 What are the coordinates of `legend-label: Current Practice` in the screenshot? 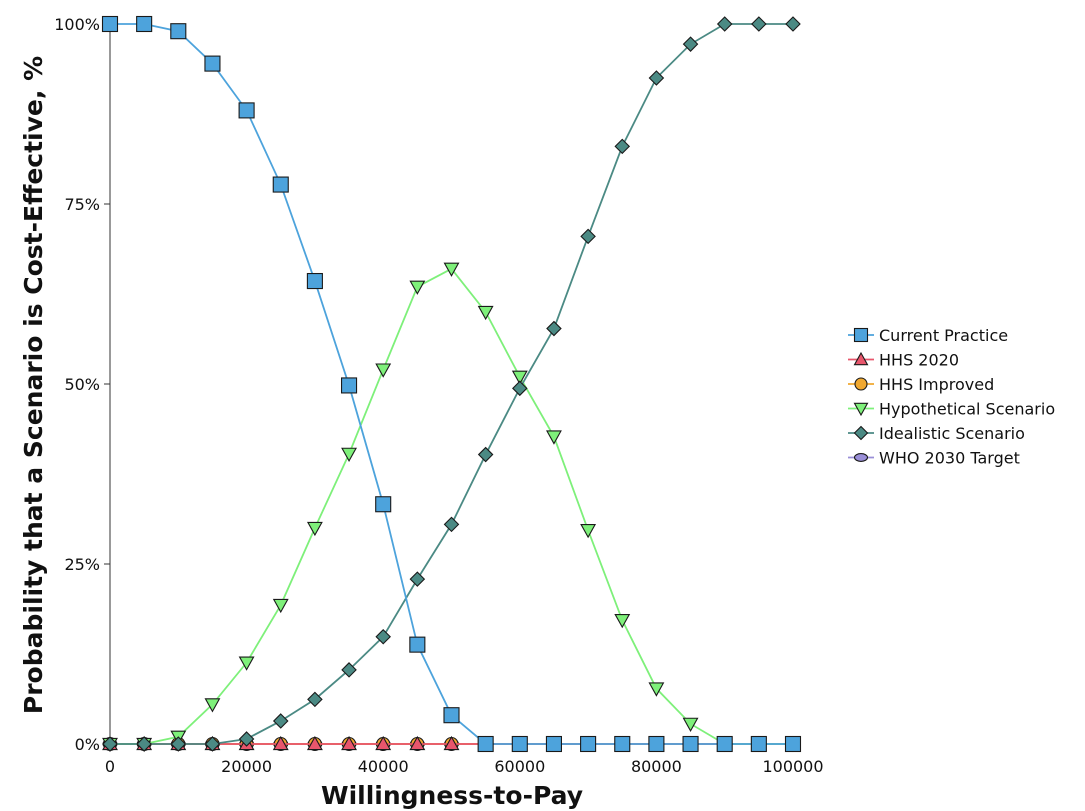 It's located at (943, 335).